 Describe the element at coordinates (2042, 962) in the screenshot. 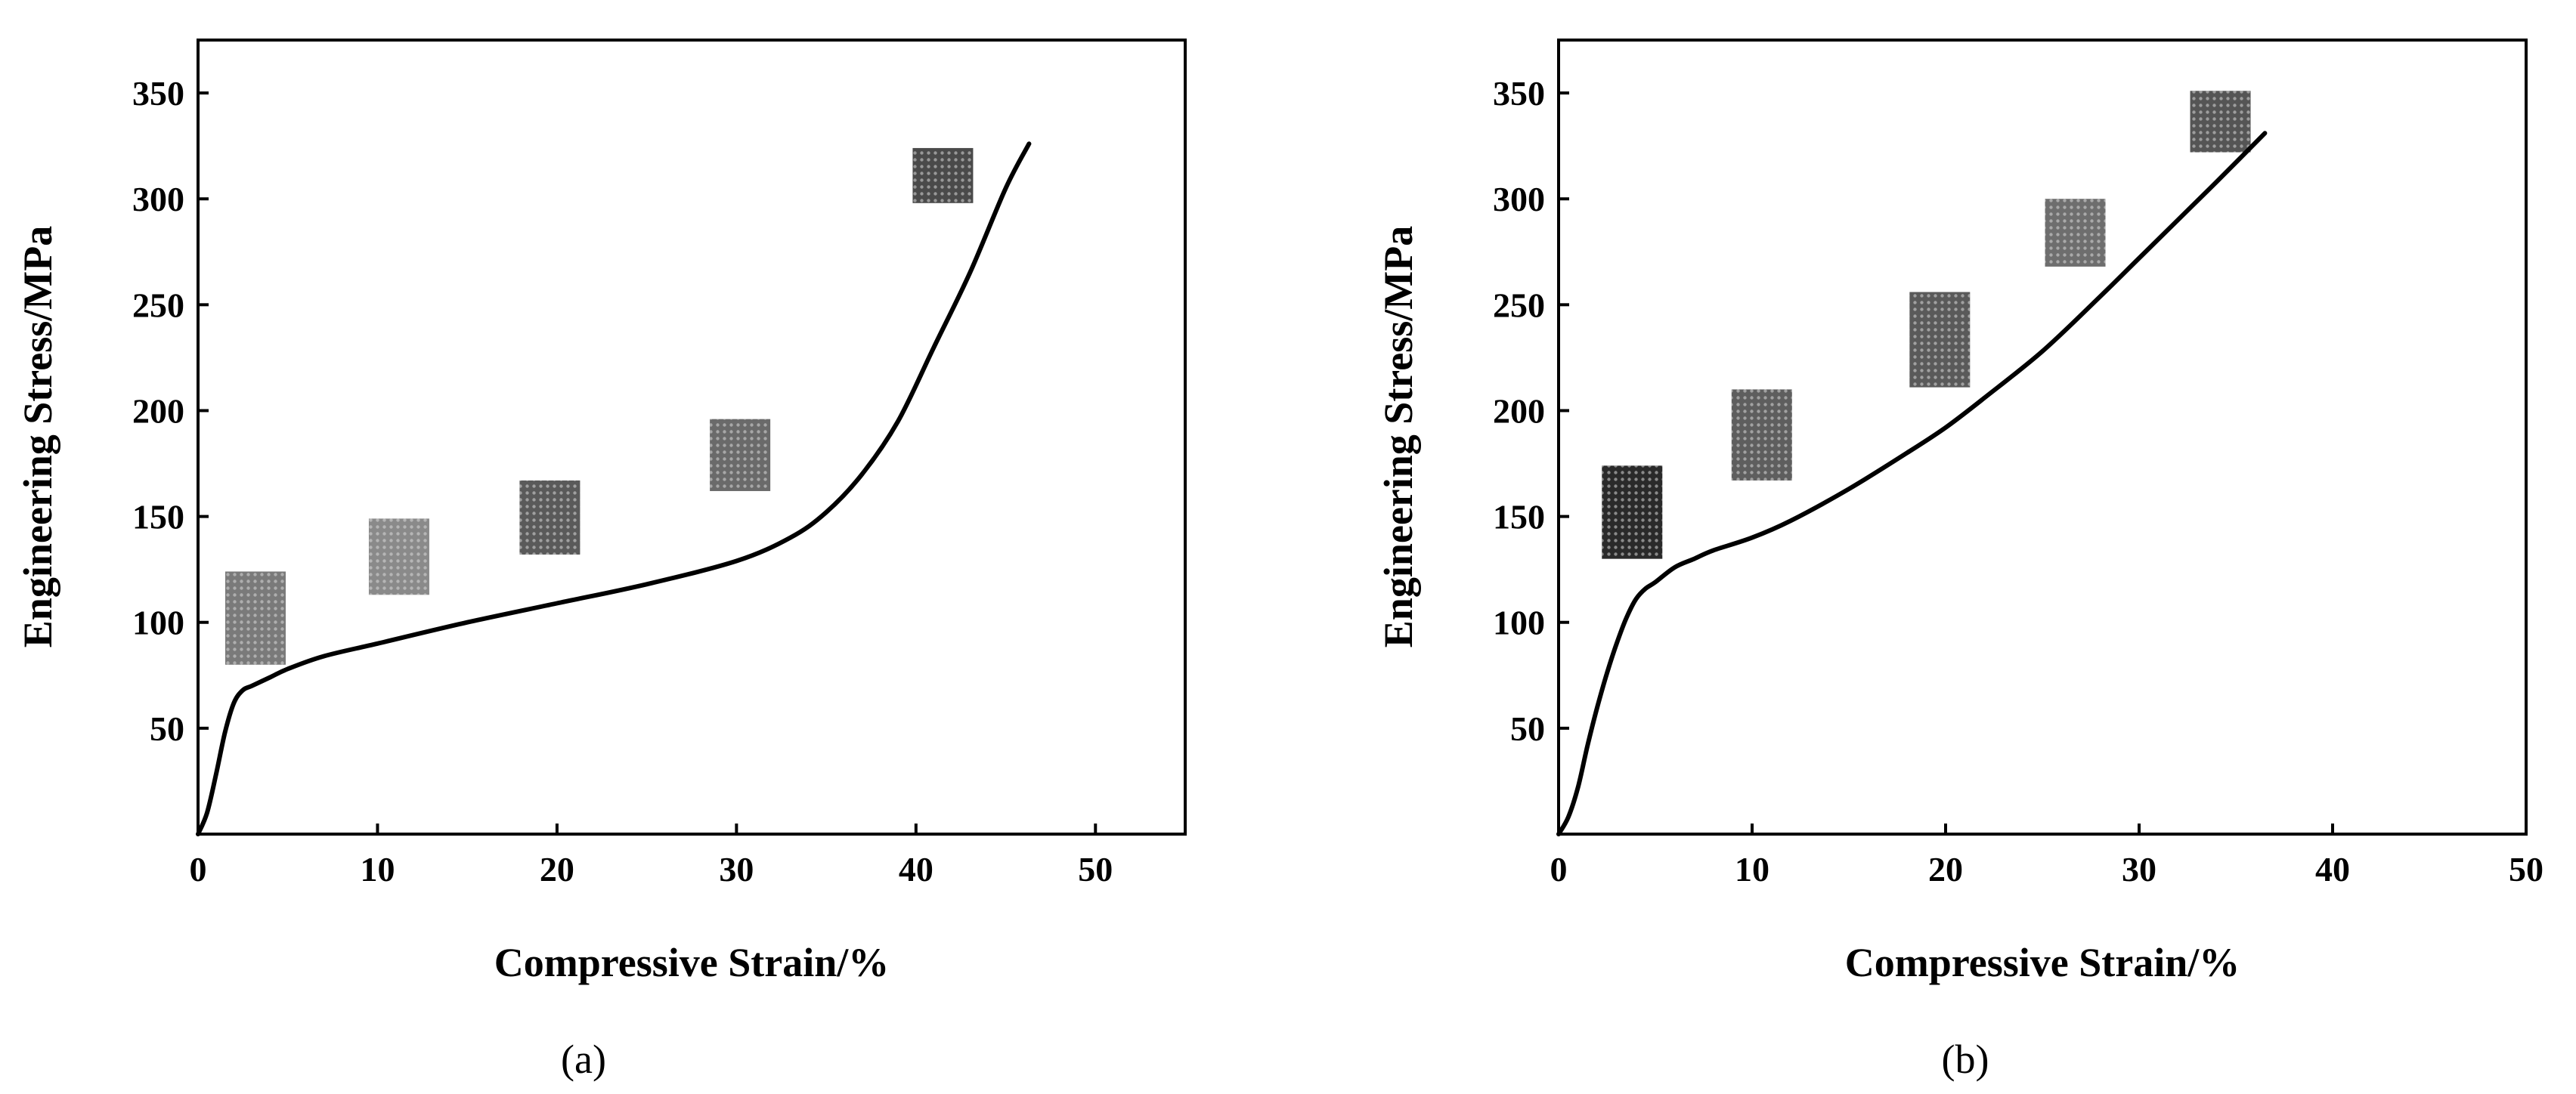

I see `x-axis-title-b: Compressive Strain/%` at that location.